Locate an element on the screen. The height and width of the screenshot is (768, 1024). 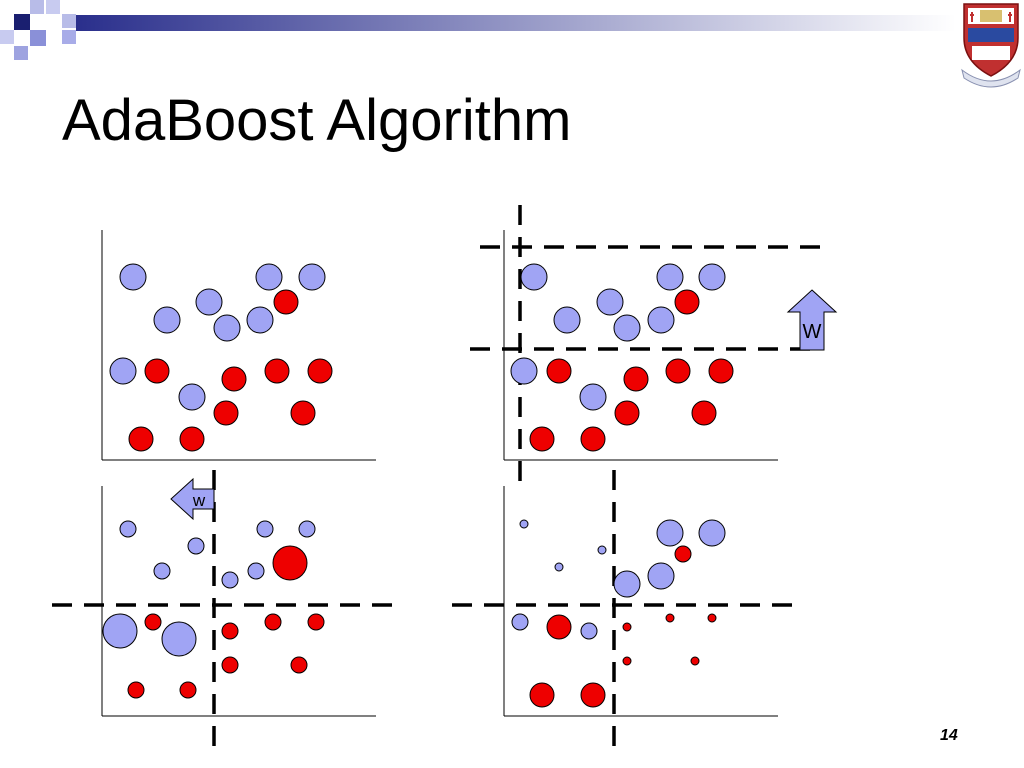
page-number: 14 is located at coordinates (949, 735).